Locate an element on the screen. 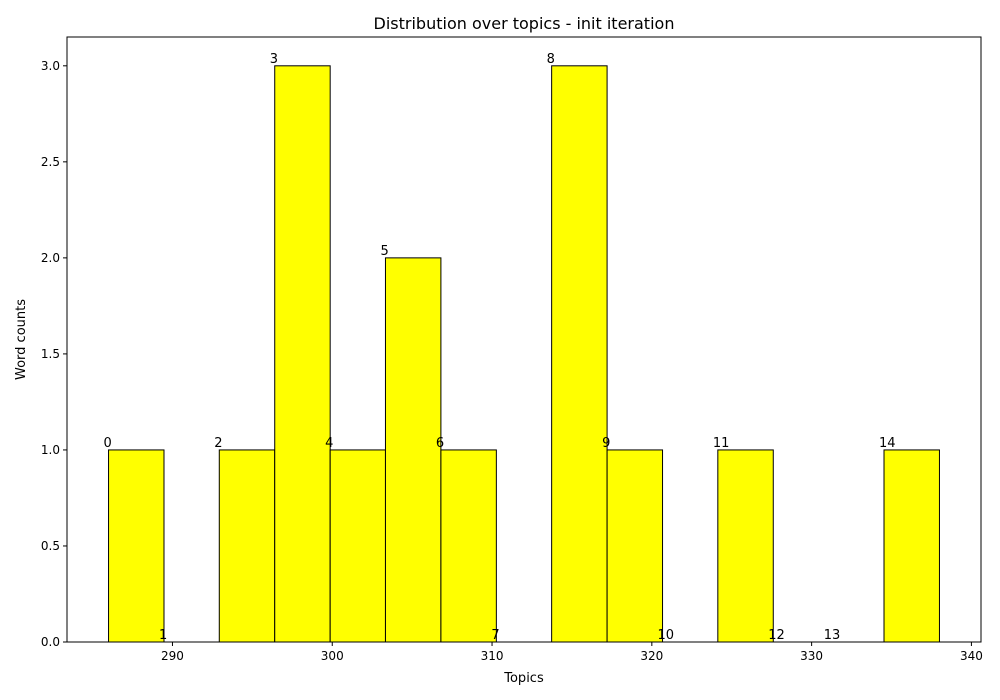  y-tick-label: 0.5 is located at coordinates (50, 546).